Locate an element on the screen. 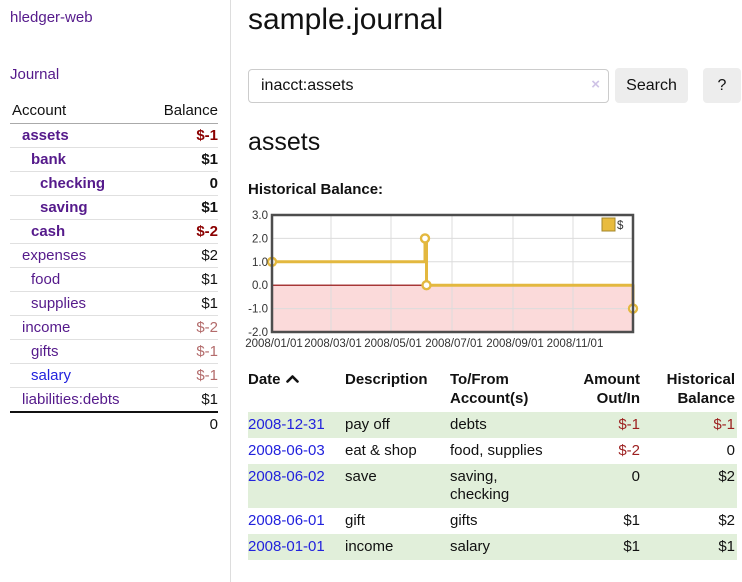  accounts-header-row: Account Balance is located at coordinates (114, 111).